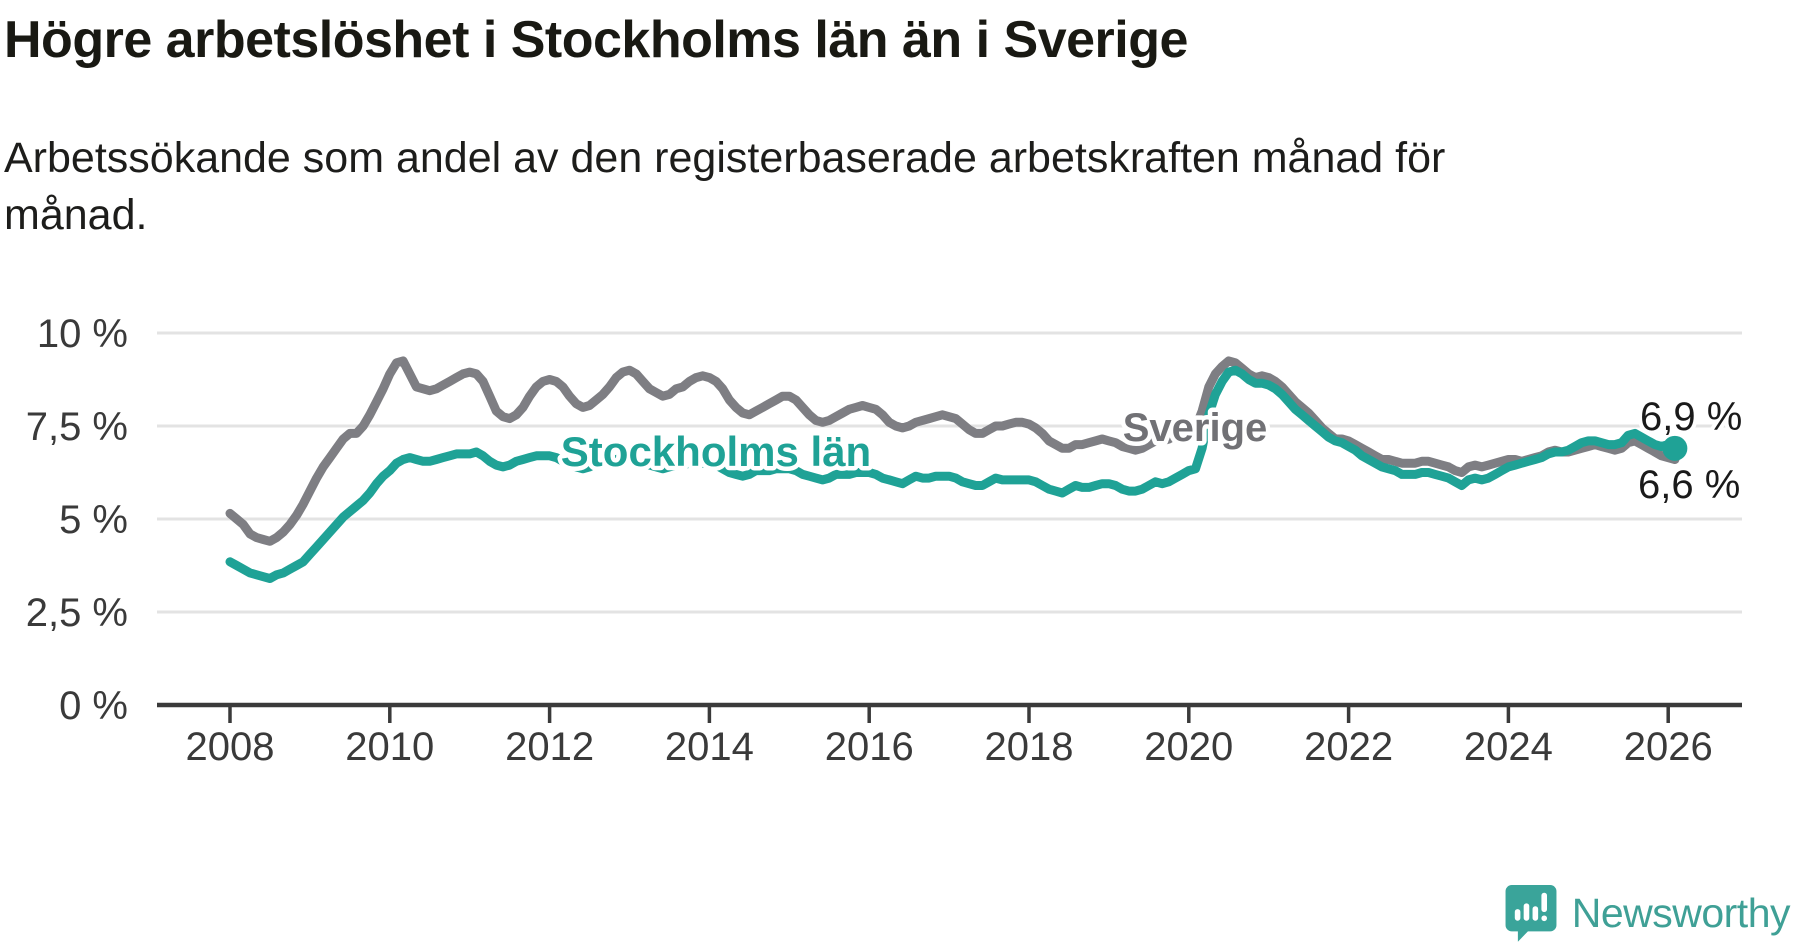 Image resolution: width=1800 pixels, height=948 pixels. I want to click on x-axis-tick-label: 2016, so click(869, 747).